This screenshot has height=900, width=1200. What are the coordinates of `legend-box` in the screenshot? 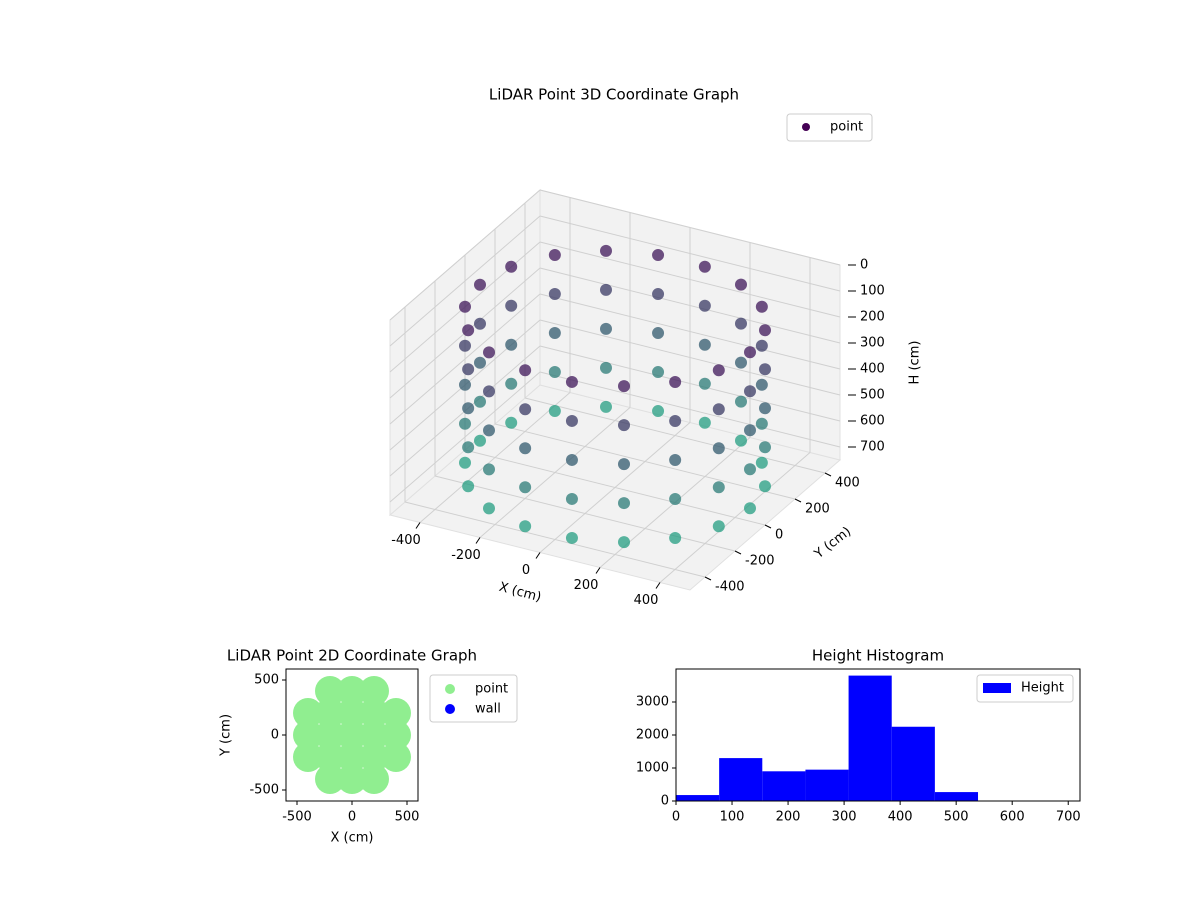 It's located at (473, 698).